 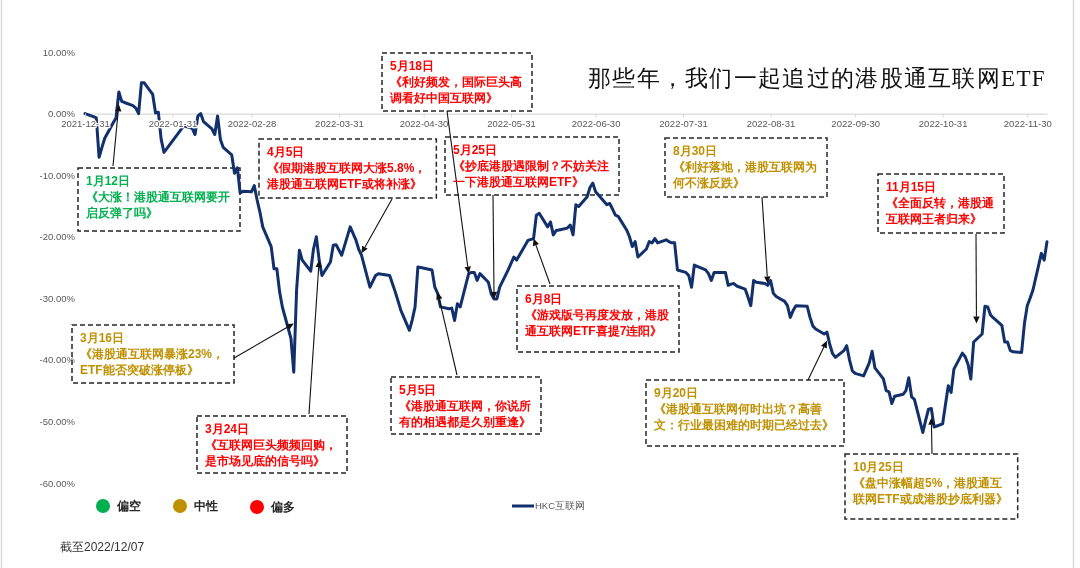 What do you see at coordinates (455, 82) in the screenshot?
I see `annotation: 5月18日《利好频发，国际巨头高调看好中国互联网》` at bounding box center [455, 82].